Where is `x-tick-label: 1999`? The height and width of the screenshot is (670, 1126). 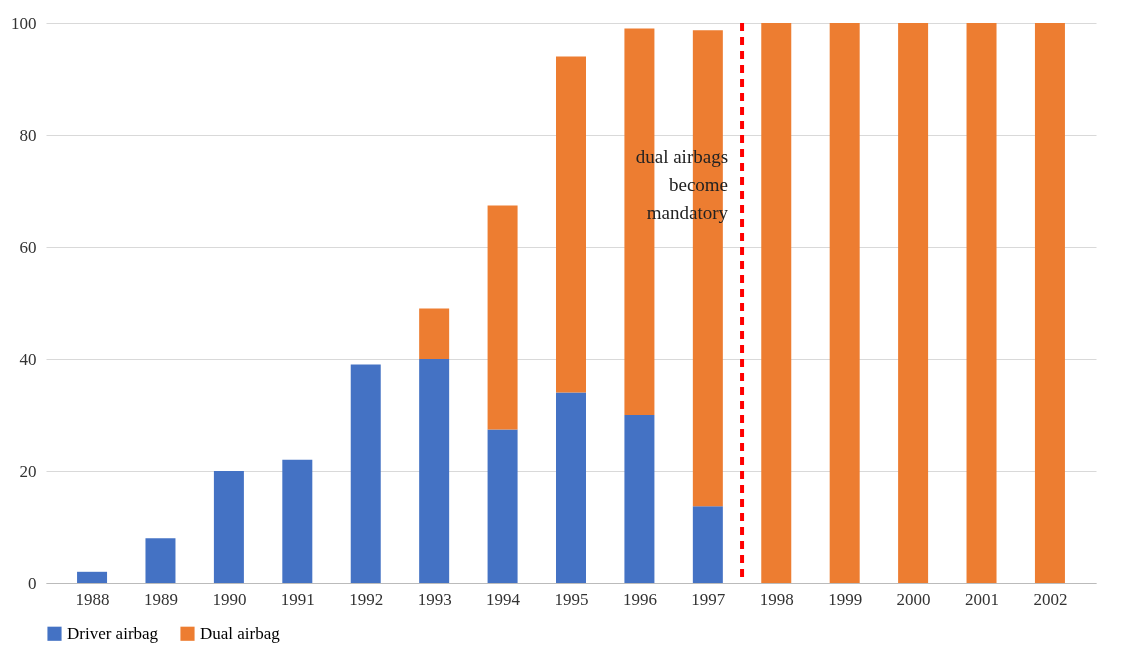 x-tick-label: 1999 is located at coordinates (845, 599).